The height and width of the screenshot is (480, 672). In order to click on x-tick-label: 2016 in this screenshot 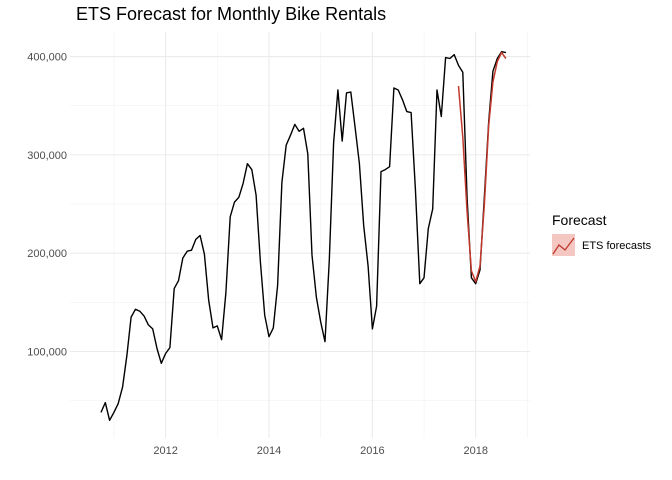, I will do `click(372, 451)`.